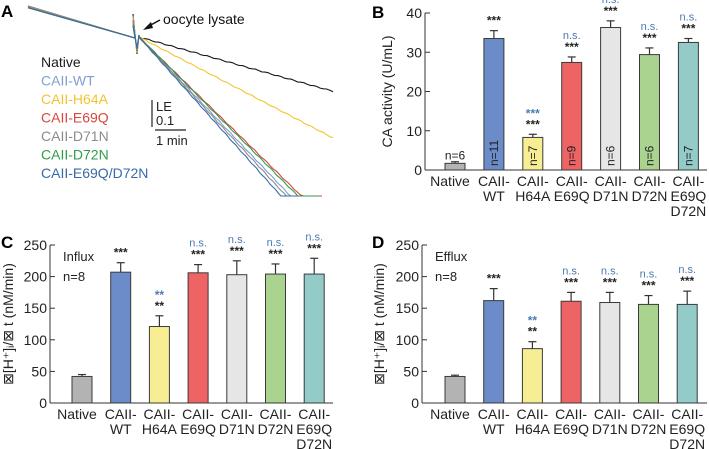  I want to click on y-tick-label: 20, so click(414, 92).